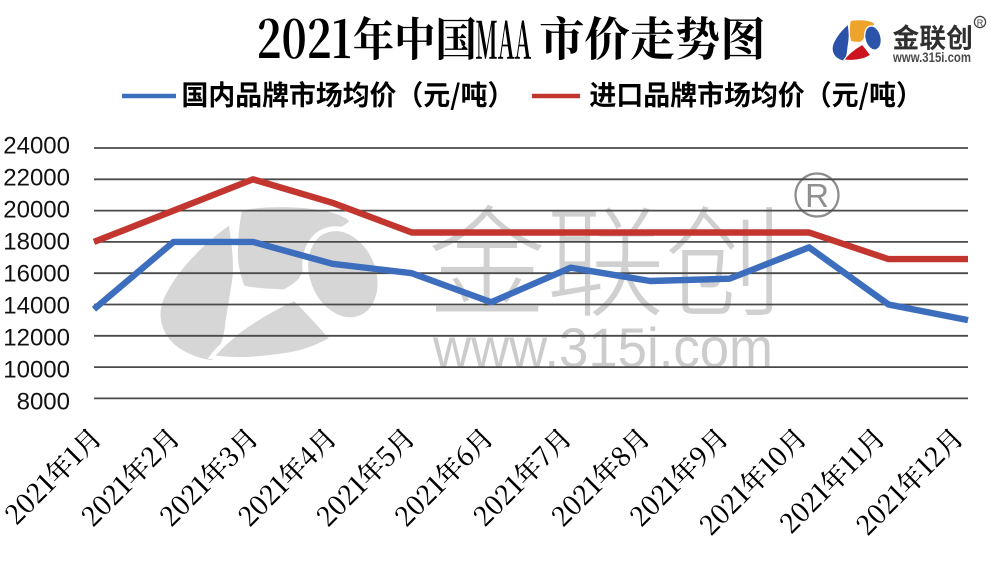  I want to click on svg-text: 22000, so click(36, 178).